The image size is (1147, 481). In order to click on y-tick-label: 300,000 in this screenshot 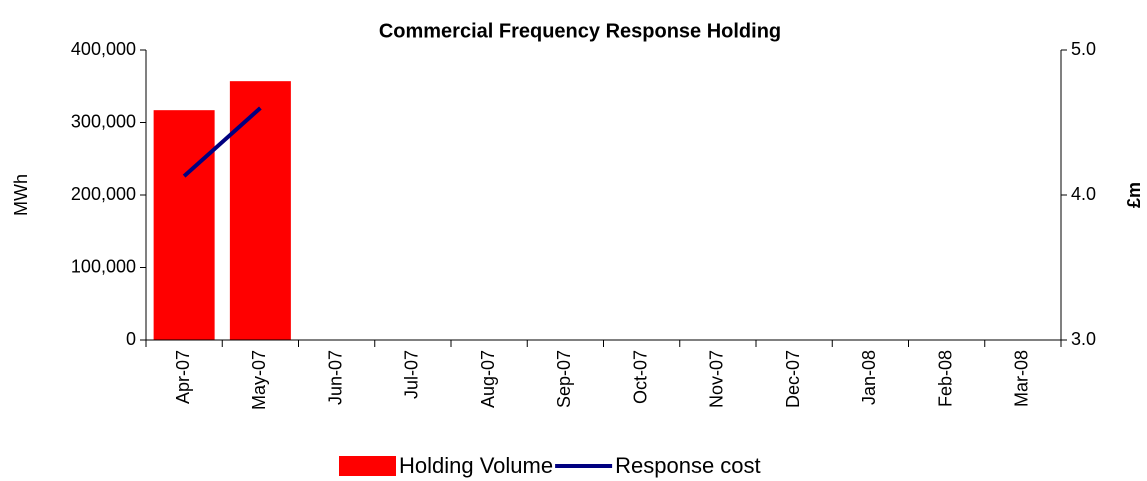, I will do `click(103, 121)`.